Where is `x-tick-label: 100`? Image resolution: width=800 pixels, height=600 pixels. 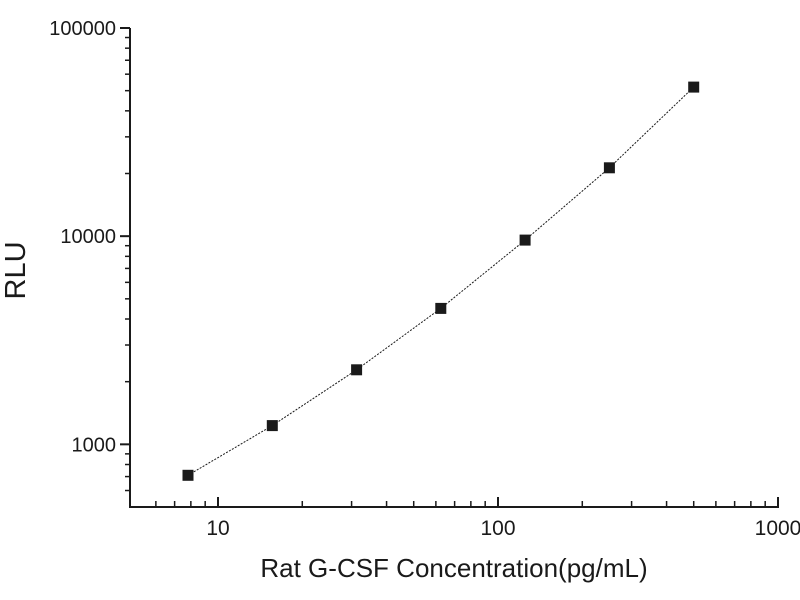
x-tick-label: 100 is located at coordinates (497, 528).